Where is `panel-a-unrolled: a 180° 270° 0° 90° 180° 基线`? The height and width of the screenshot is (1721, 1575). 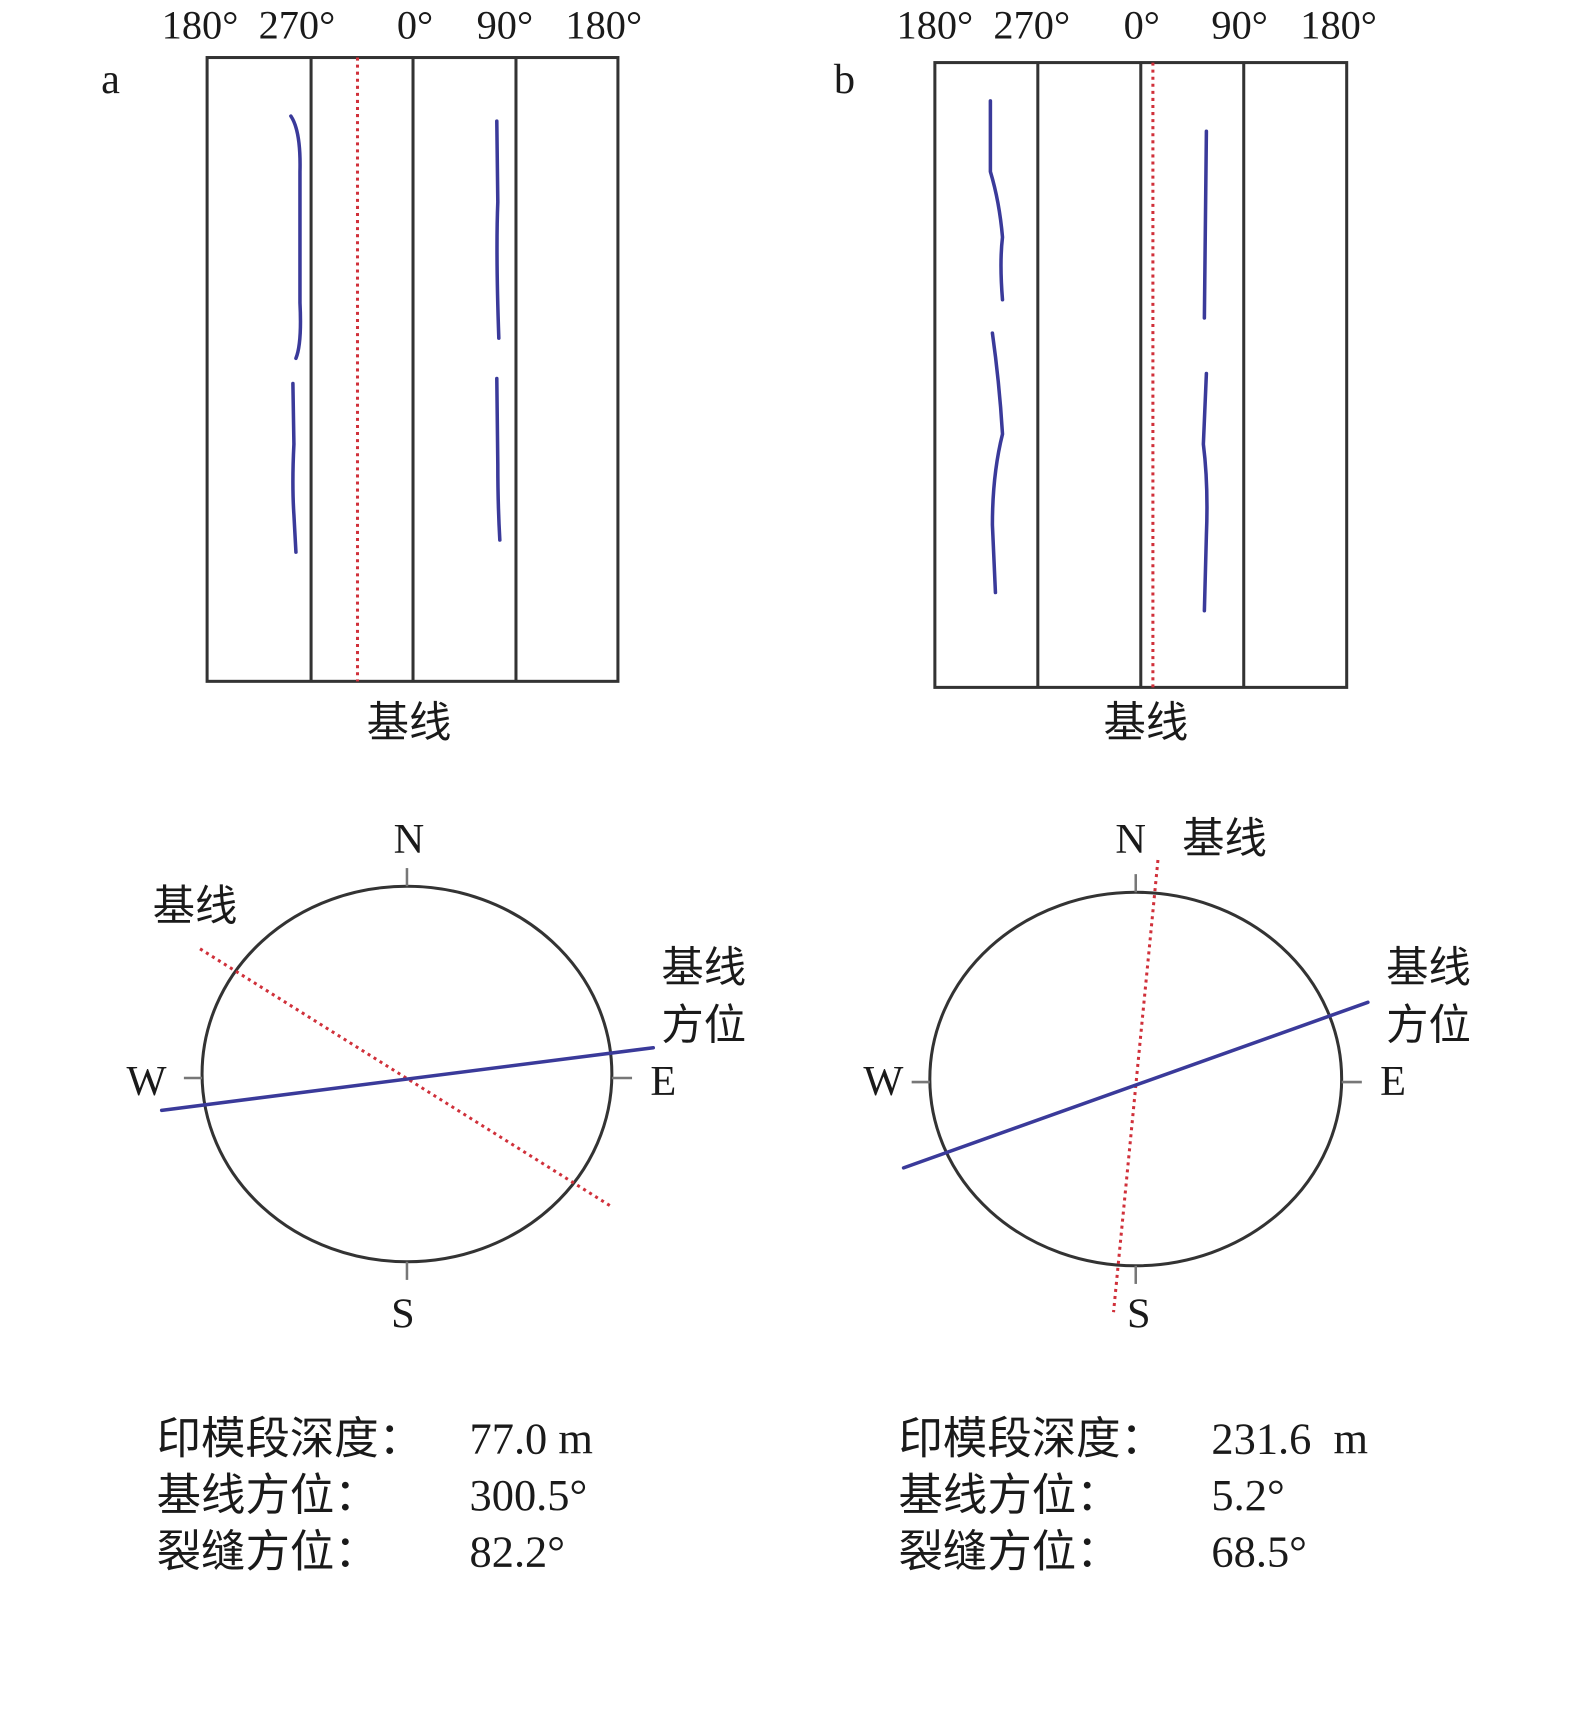 panel-a-unrolled: a 180° 270° 0° 90° 180° 基线 is located at coordinates (371, 374).